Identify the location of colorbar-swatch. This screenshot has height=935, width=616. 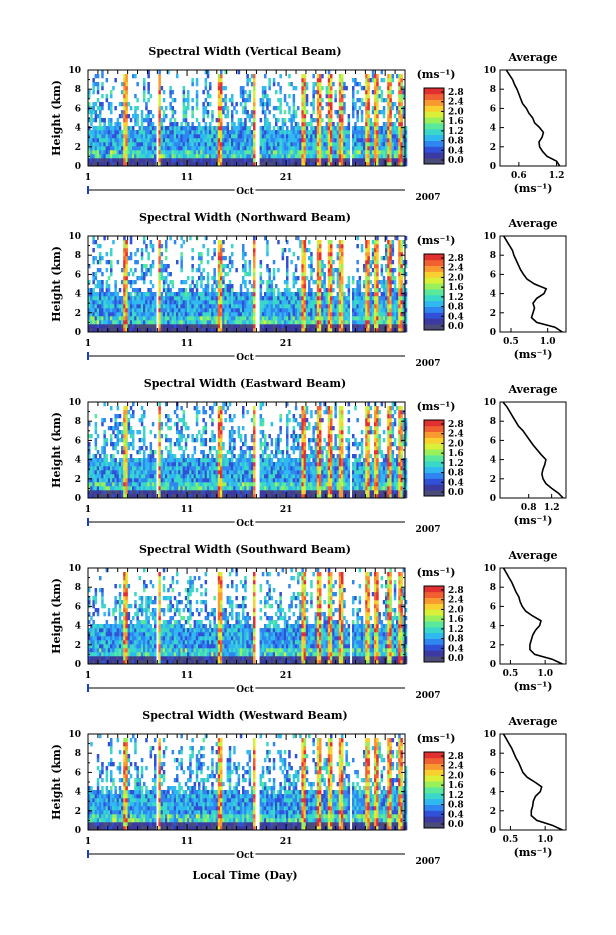
(434, 126).